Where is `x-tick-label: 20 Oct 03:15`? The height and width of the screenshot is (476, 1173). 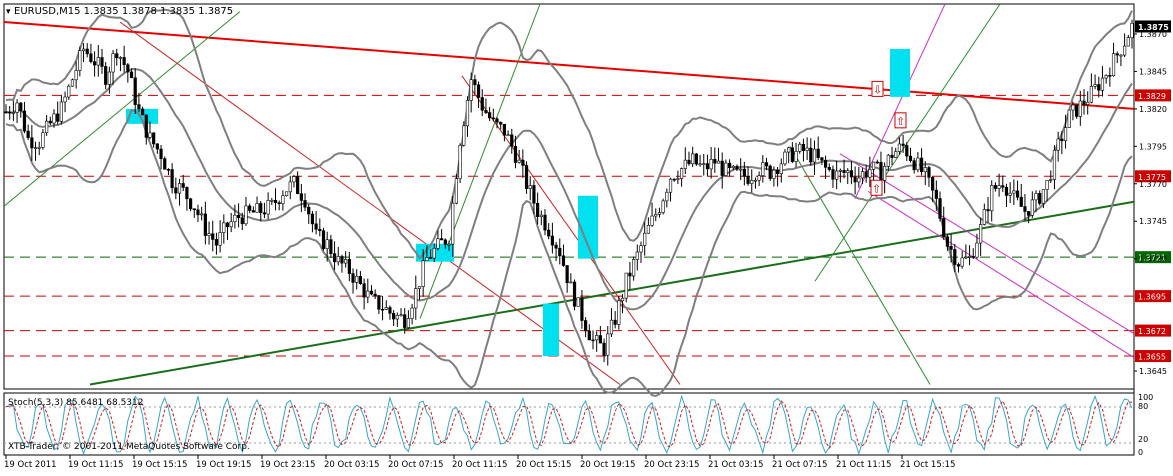 x-tick-label: 20 Oct 03:15 is located at coordinates (351, 465).